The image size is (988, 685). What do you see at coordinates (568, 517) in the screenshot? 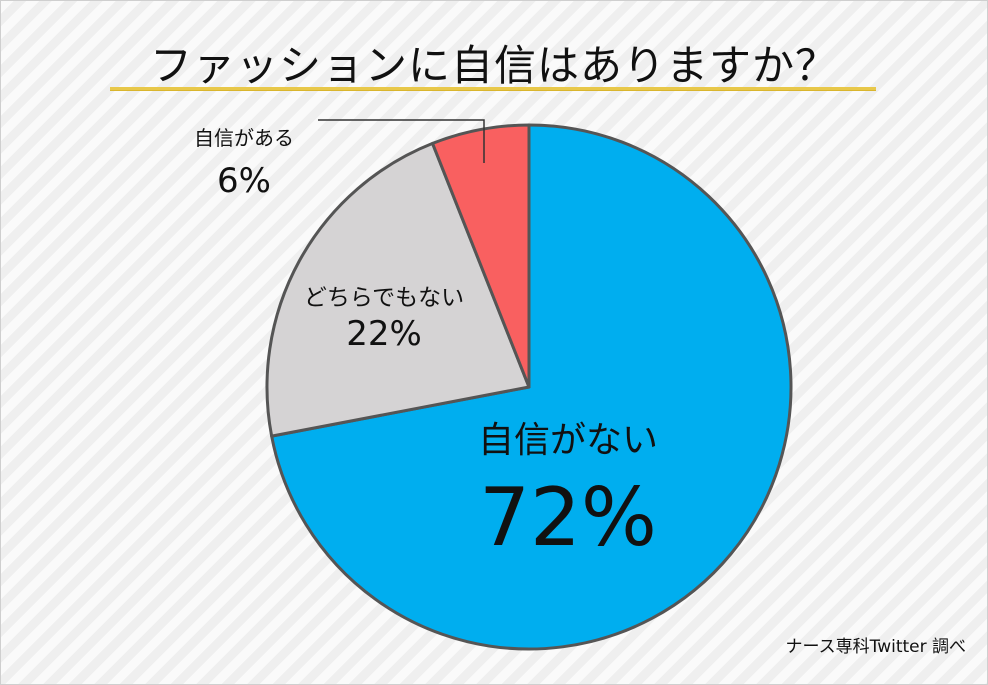
I see `slice-value-no-confidence: 72%` at bounding box center [568, 517].